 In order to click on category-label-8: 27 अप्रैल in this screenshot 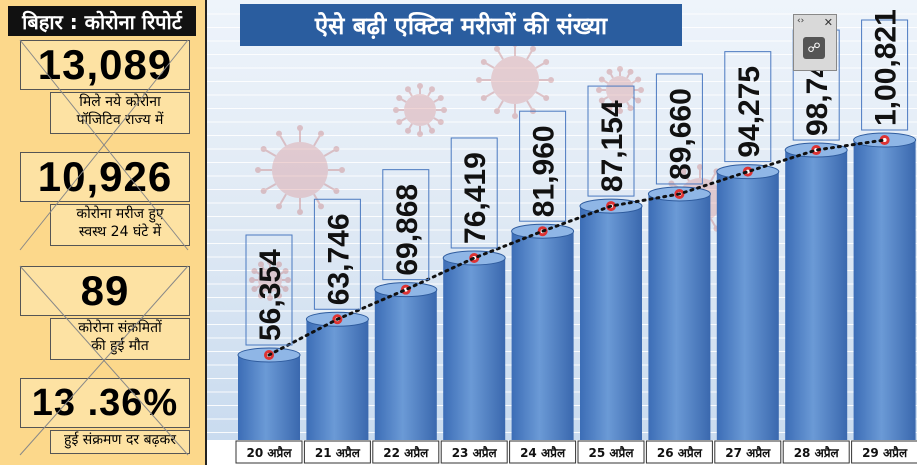, I will do `click(748, 452)`.